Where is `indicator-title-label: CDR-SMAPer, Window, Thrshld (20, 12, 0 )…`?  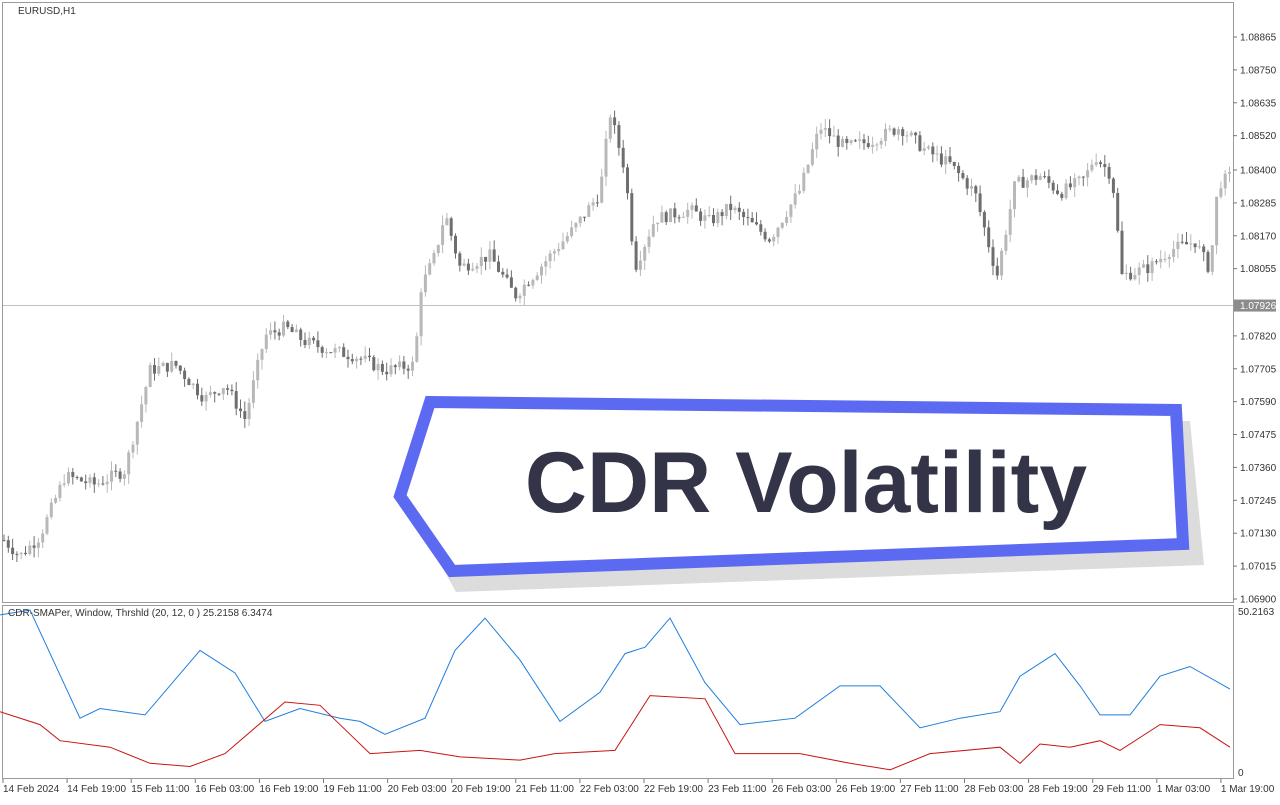
indicator-title-label: CDR-SMAPer, Window, Thrshld (20, 12, 0 )… is located at coordinates (140, 613).